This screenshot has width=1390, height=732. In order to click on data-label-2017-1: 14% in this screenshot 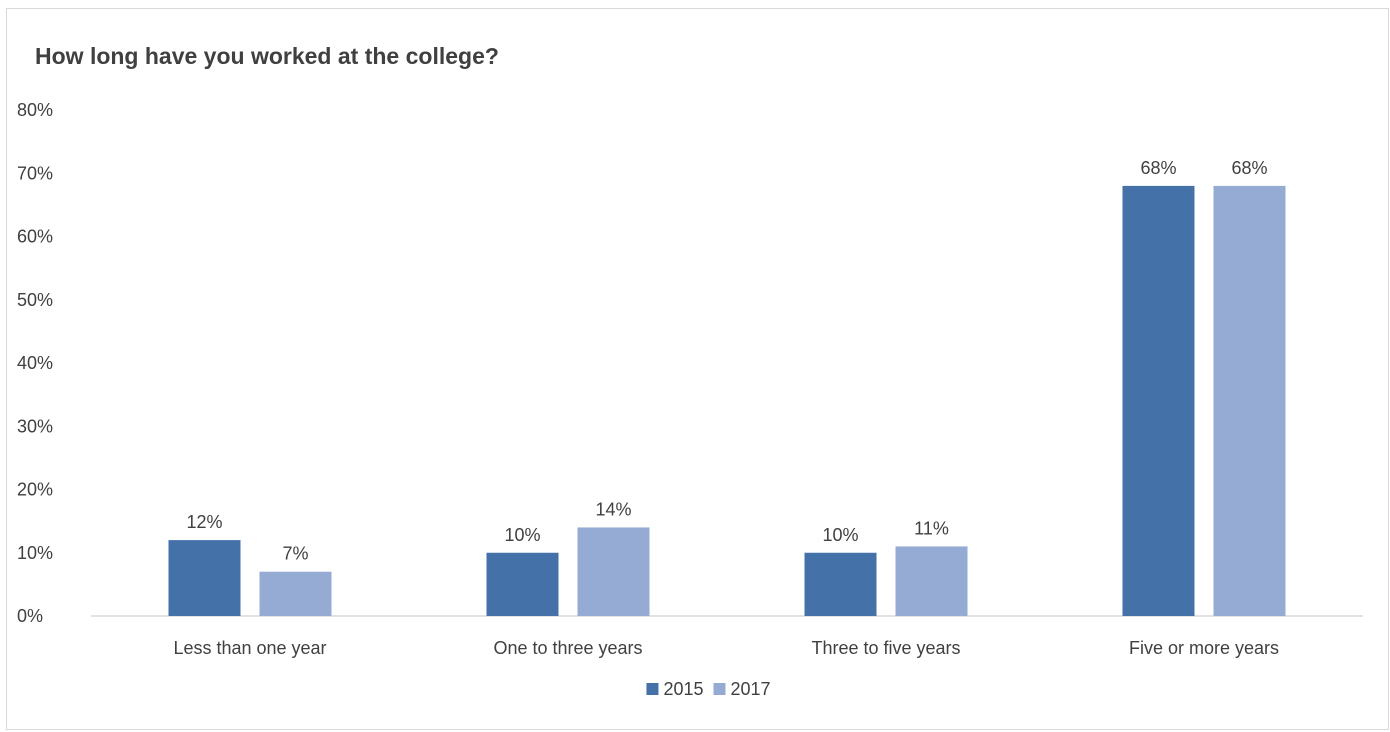, I will do `click(613, 509)`.